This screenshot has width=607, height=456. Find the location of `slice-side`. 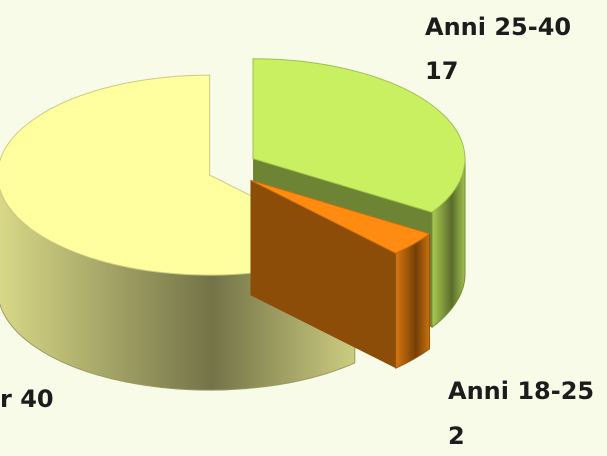

slice-side is located at coordinates (412, 300).